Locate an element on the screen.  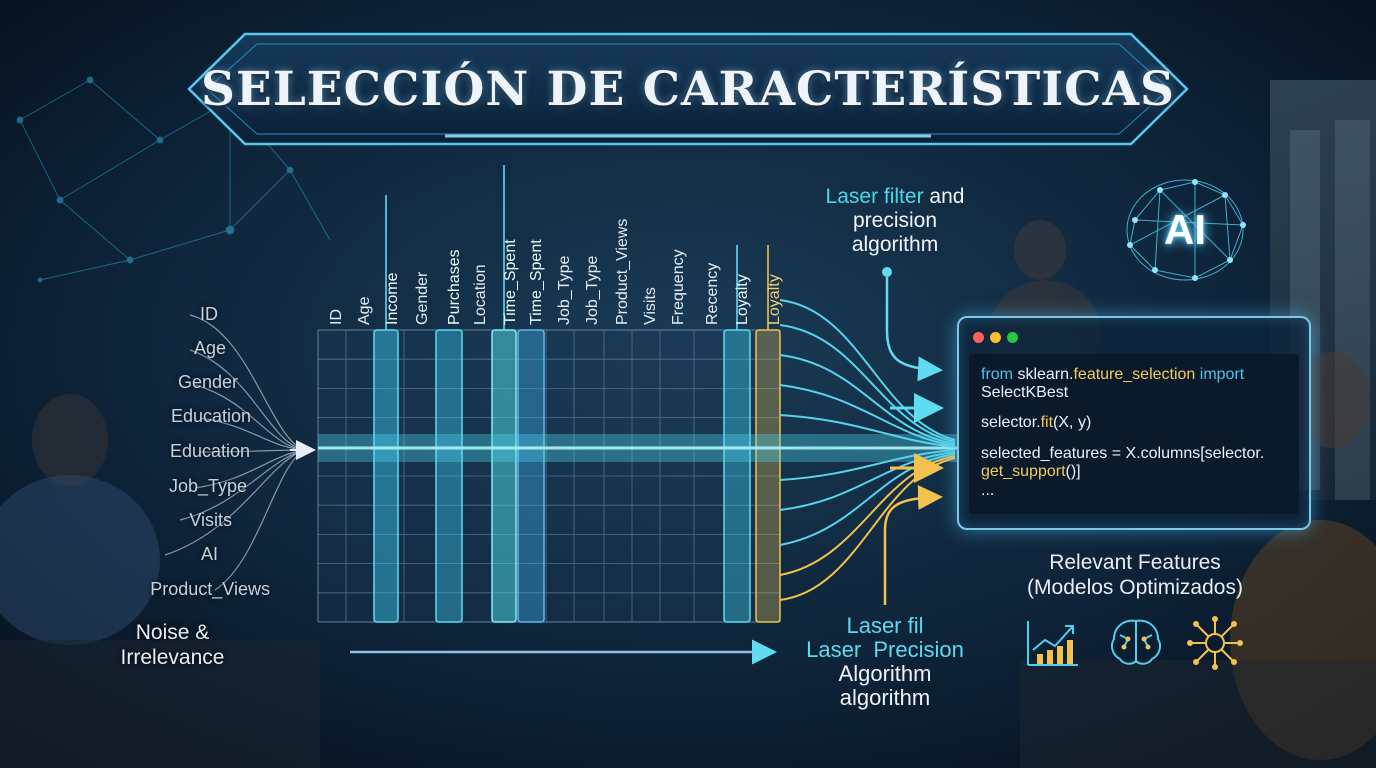
column-header: Product_Views is located at coordinates (622, 257).